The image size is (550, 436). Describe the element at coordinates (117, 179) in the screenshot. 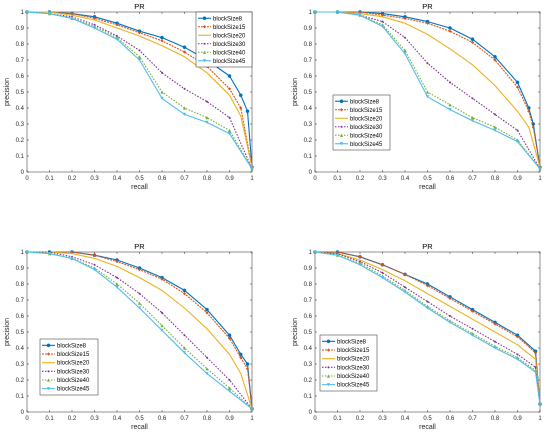

I see `x-tick-label: 0.4` at that location.